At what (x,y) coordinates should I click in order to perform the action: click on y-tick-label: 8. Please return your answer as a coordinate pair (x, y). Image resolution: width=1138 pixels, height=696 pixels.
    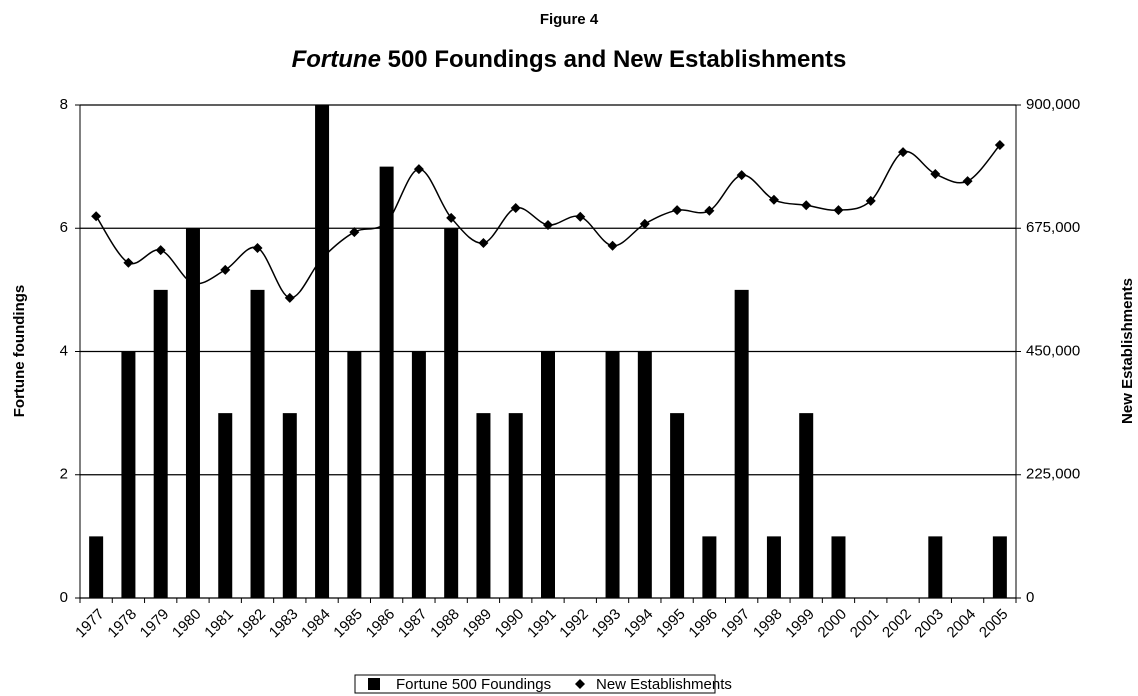
    Looking at the image, I should click on (64, 104).